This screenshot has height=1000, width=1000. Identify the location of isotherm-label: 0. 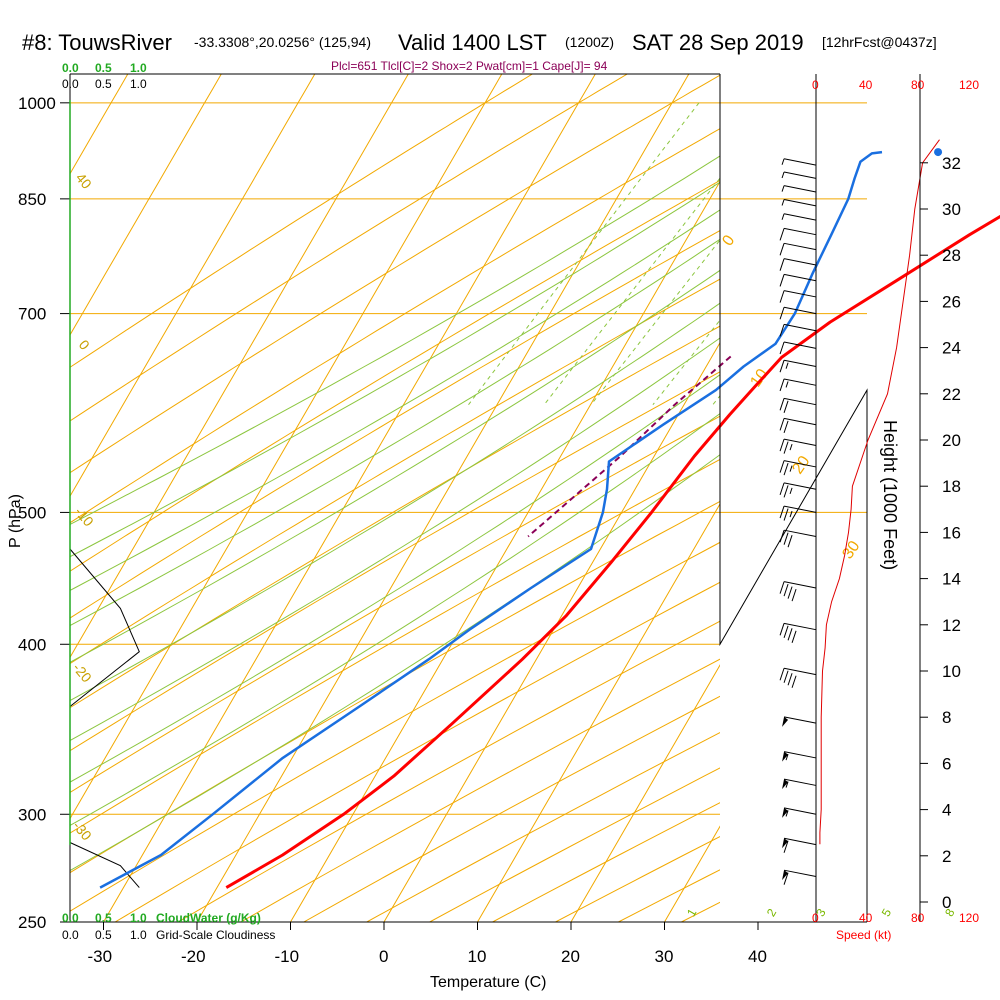
(728, 240).